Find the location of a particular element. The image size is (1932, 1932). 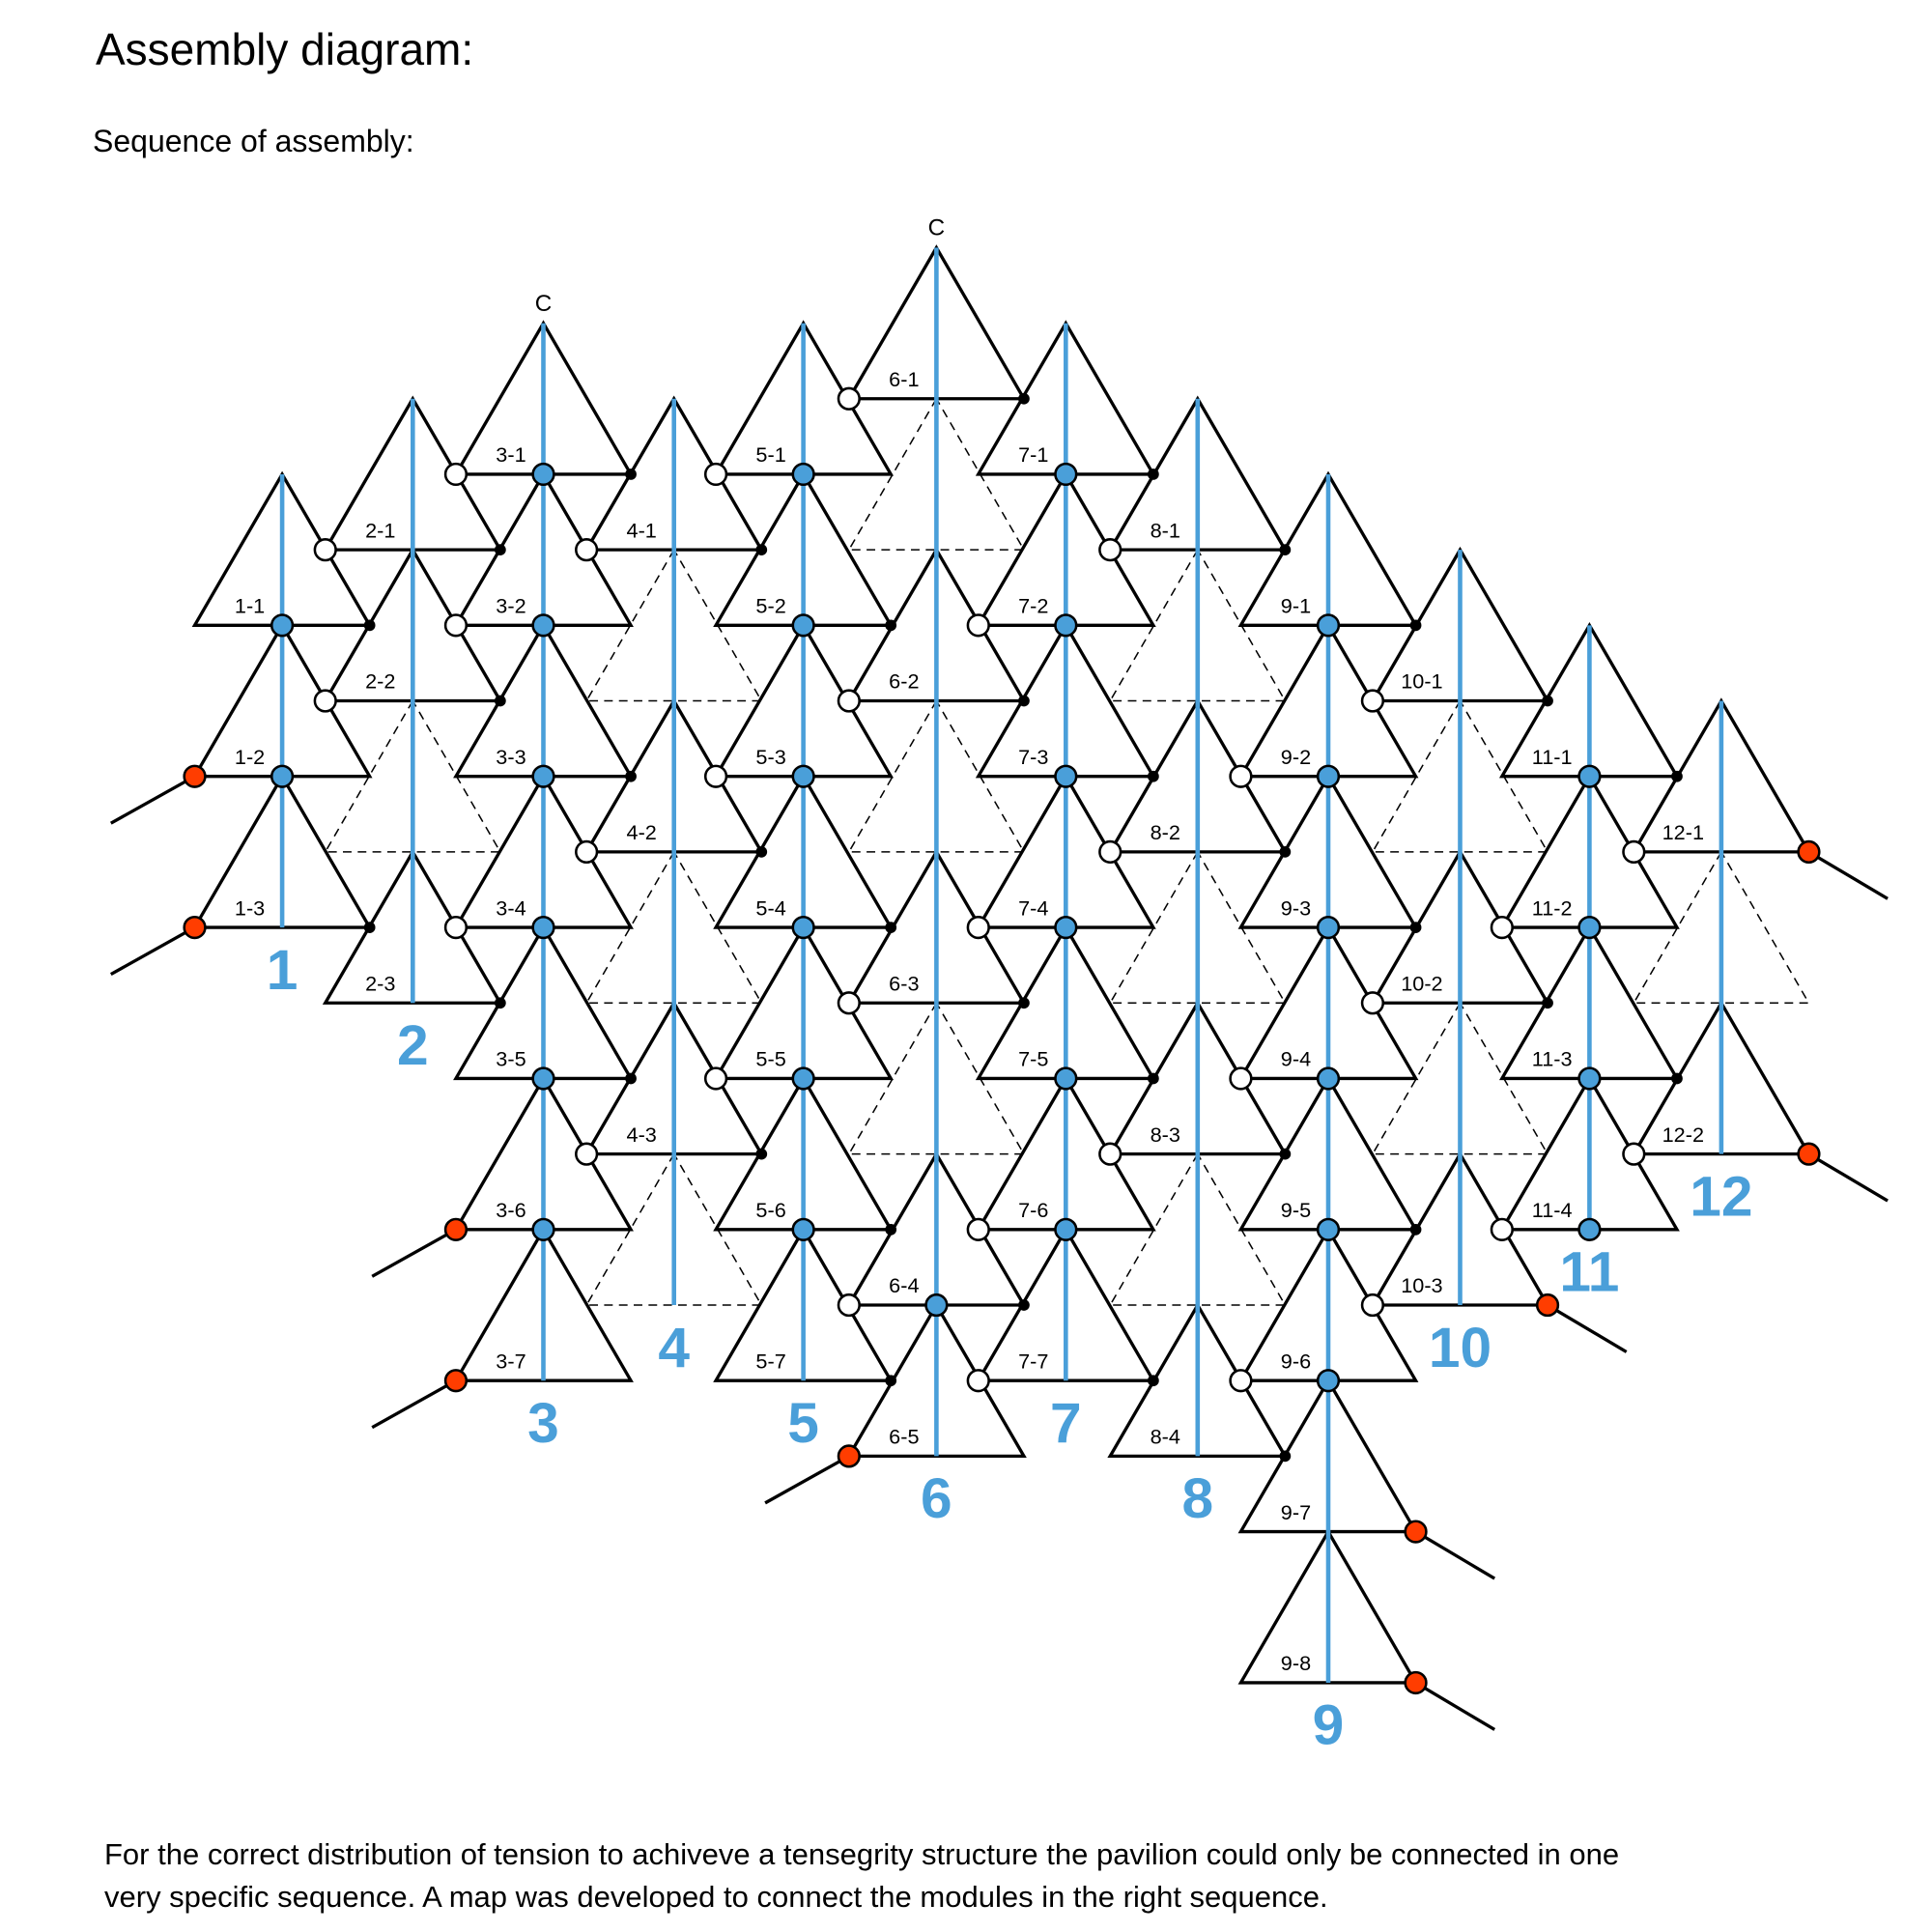

module-label: 2-1 is located at coordinates (380, 530).